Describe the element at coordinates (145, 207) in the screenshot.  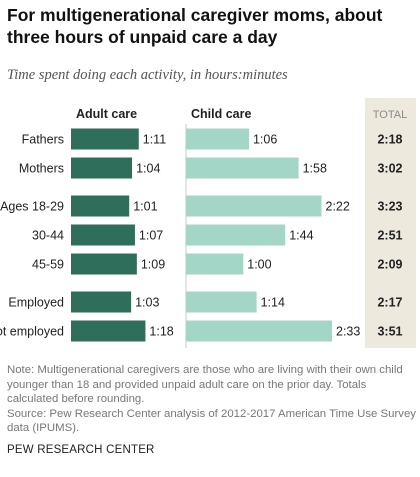
I see `adult-care-value-label: 1:01` at that location.